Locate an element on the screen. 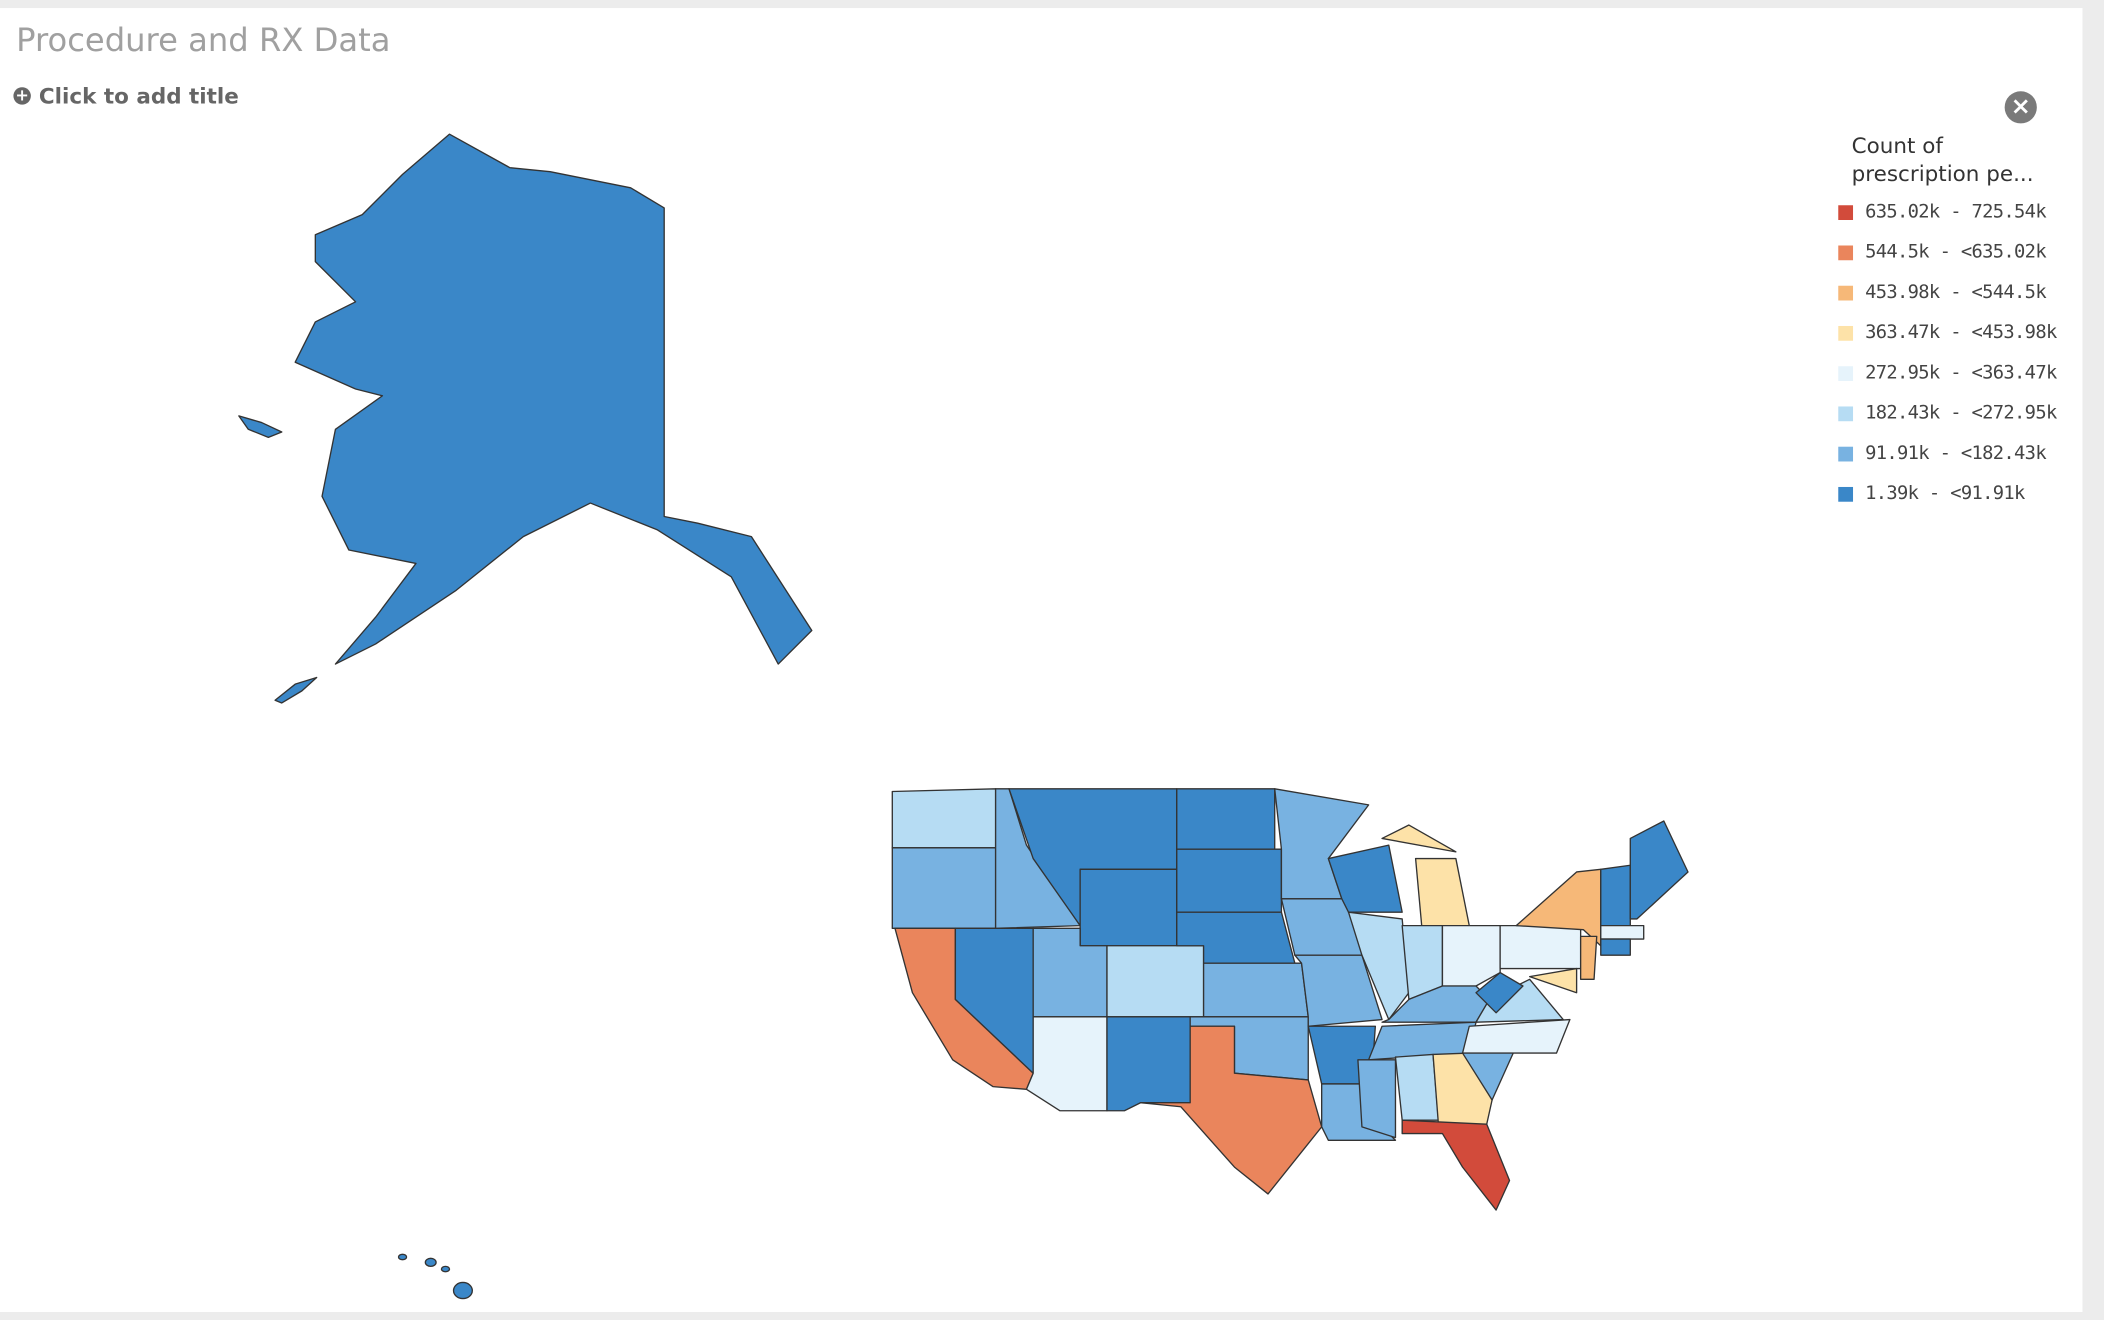 The height and width of the screenshot is (1320, 2104). legend-item: 91.91k - <182.43k is located at coordinates (1942, 453).